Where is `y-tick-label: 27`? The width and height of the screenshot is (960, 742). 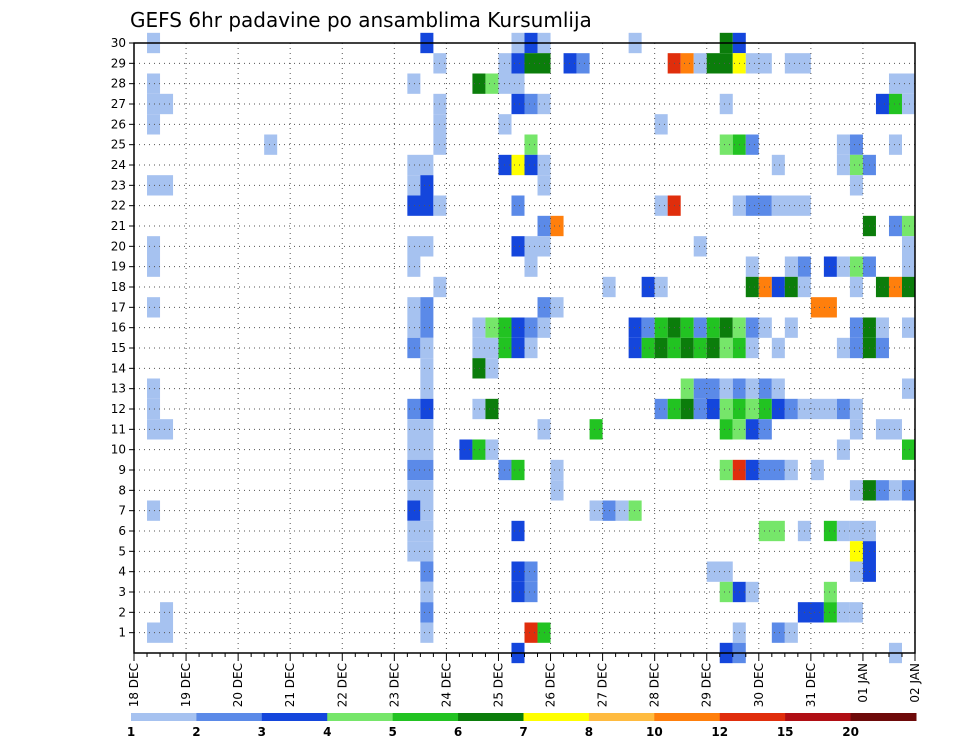 y-tick-label: 27 is located at coordinates (118, 104).